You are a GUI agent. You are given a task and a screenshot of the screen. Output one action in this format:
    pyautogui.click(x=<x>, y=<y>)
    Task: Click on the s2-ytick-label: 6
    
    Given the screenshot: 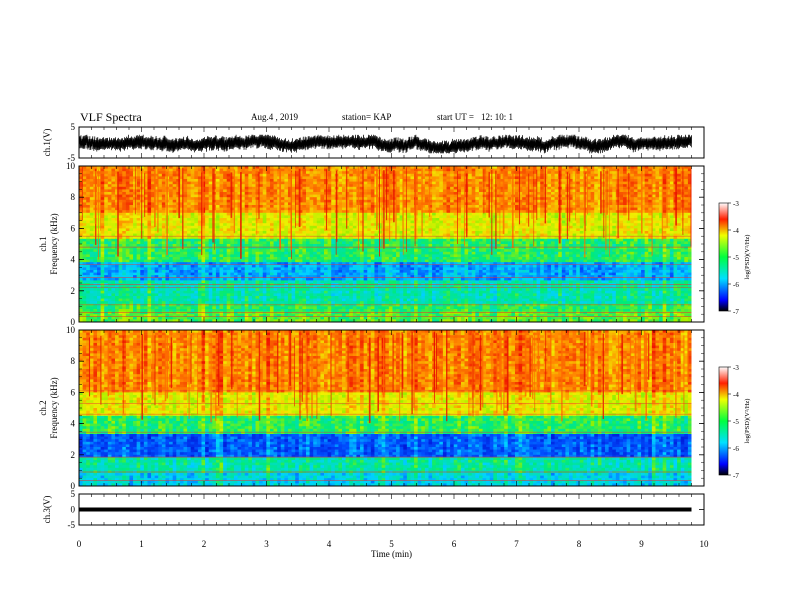 What is the action you would take?
    pyautogui.click(x=73, y=392)
    